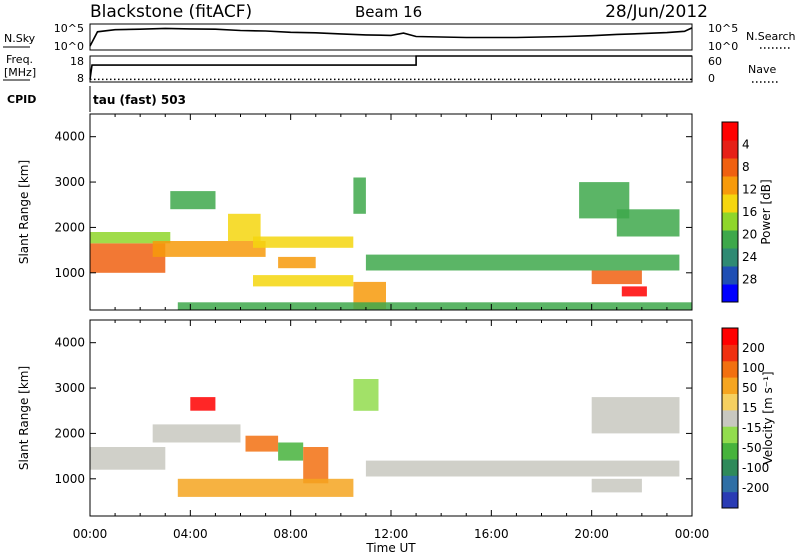 This screenshot has height=554, width=800. I want to click on figure-title: Blackstone (fitACF), so click(171, 12).